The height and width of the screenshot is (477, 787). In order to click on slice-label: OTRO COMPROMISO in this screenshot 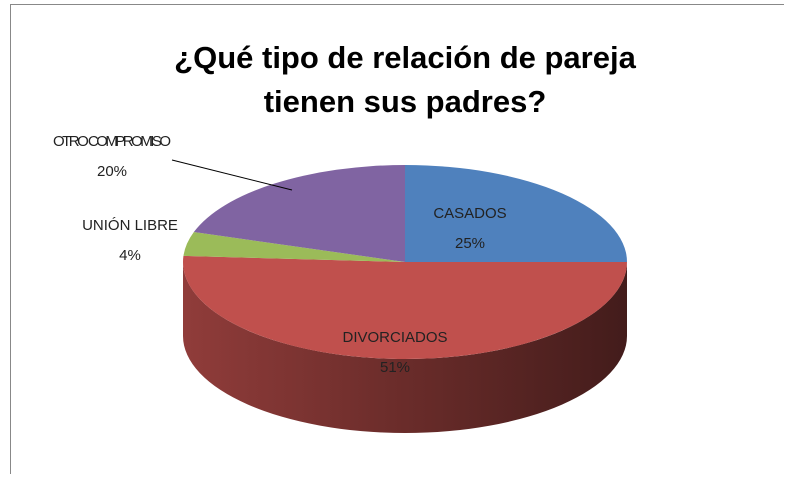, I will do `click(112, 141)`.